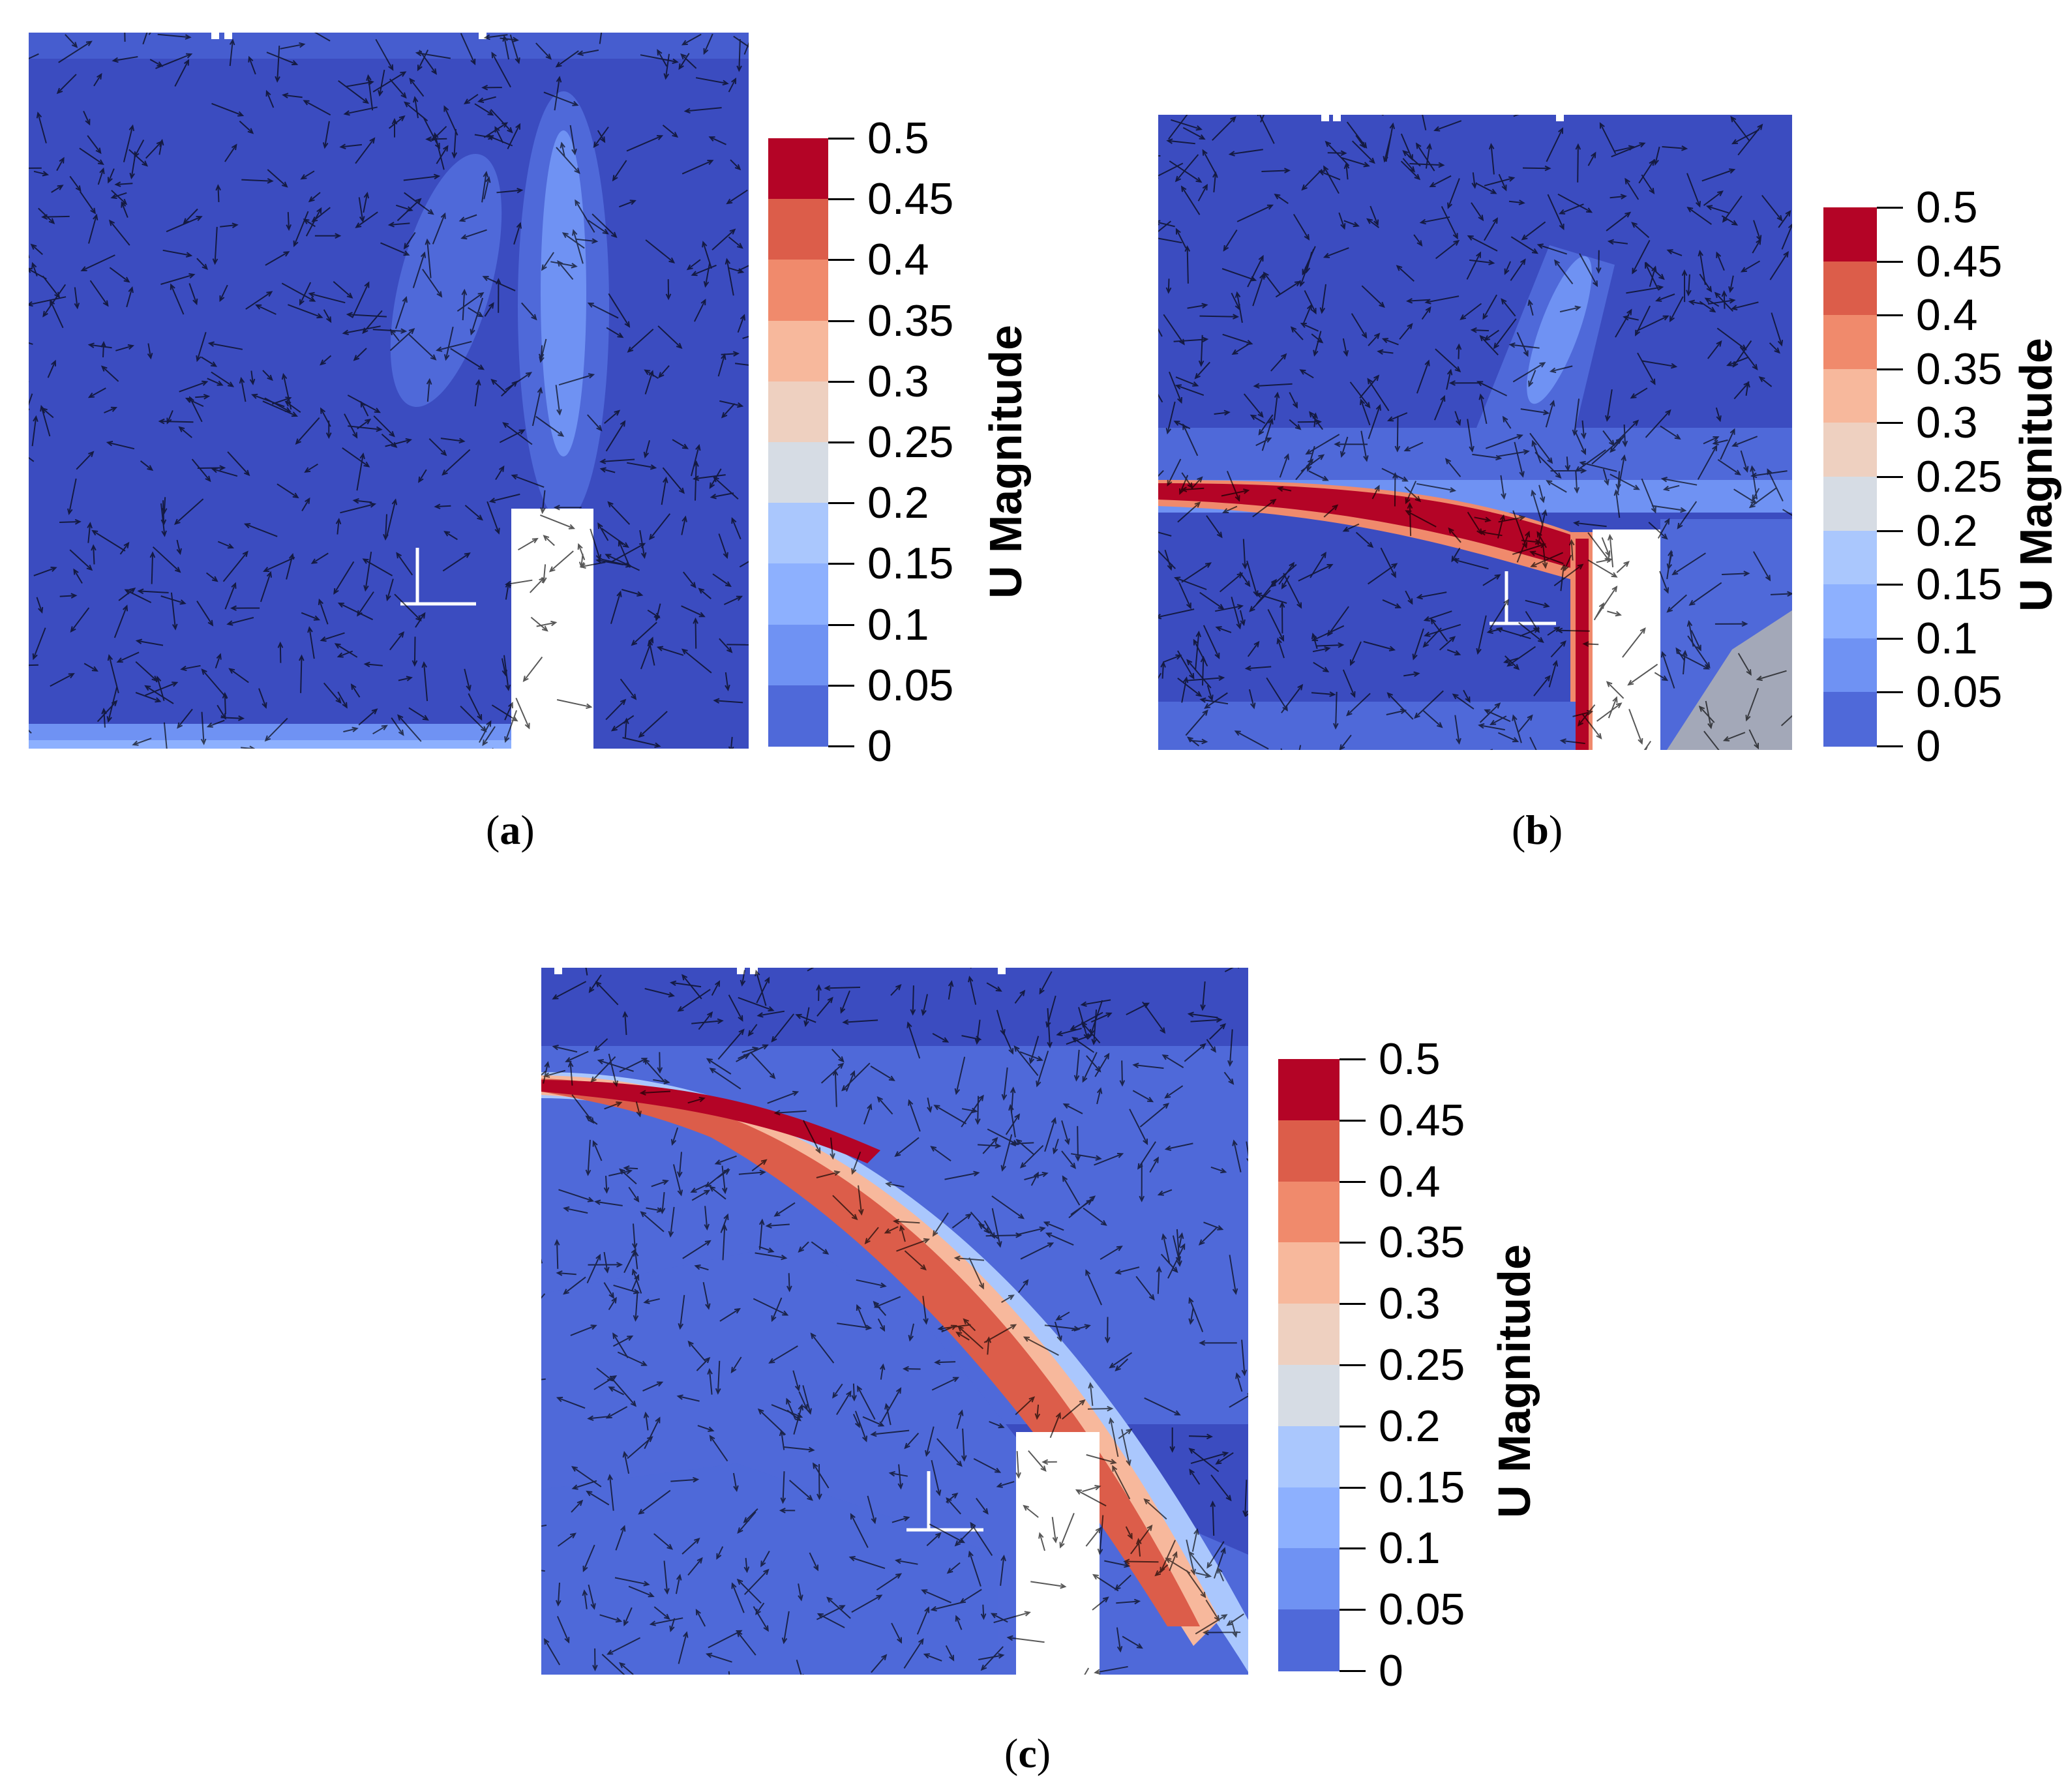 This screenshot has width=2066, height=1792. What do you see at coordinates (1309, 1457) in the screenshot?
I see `colorbar-band` at bounding box center [1309, 1457].